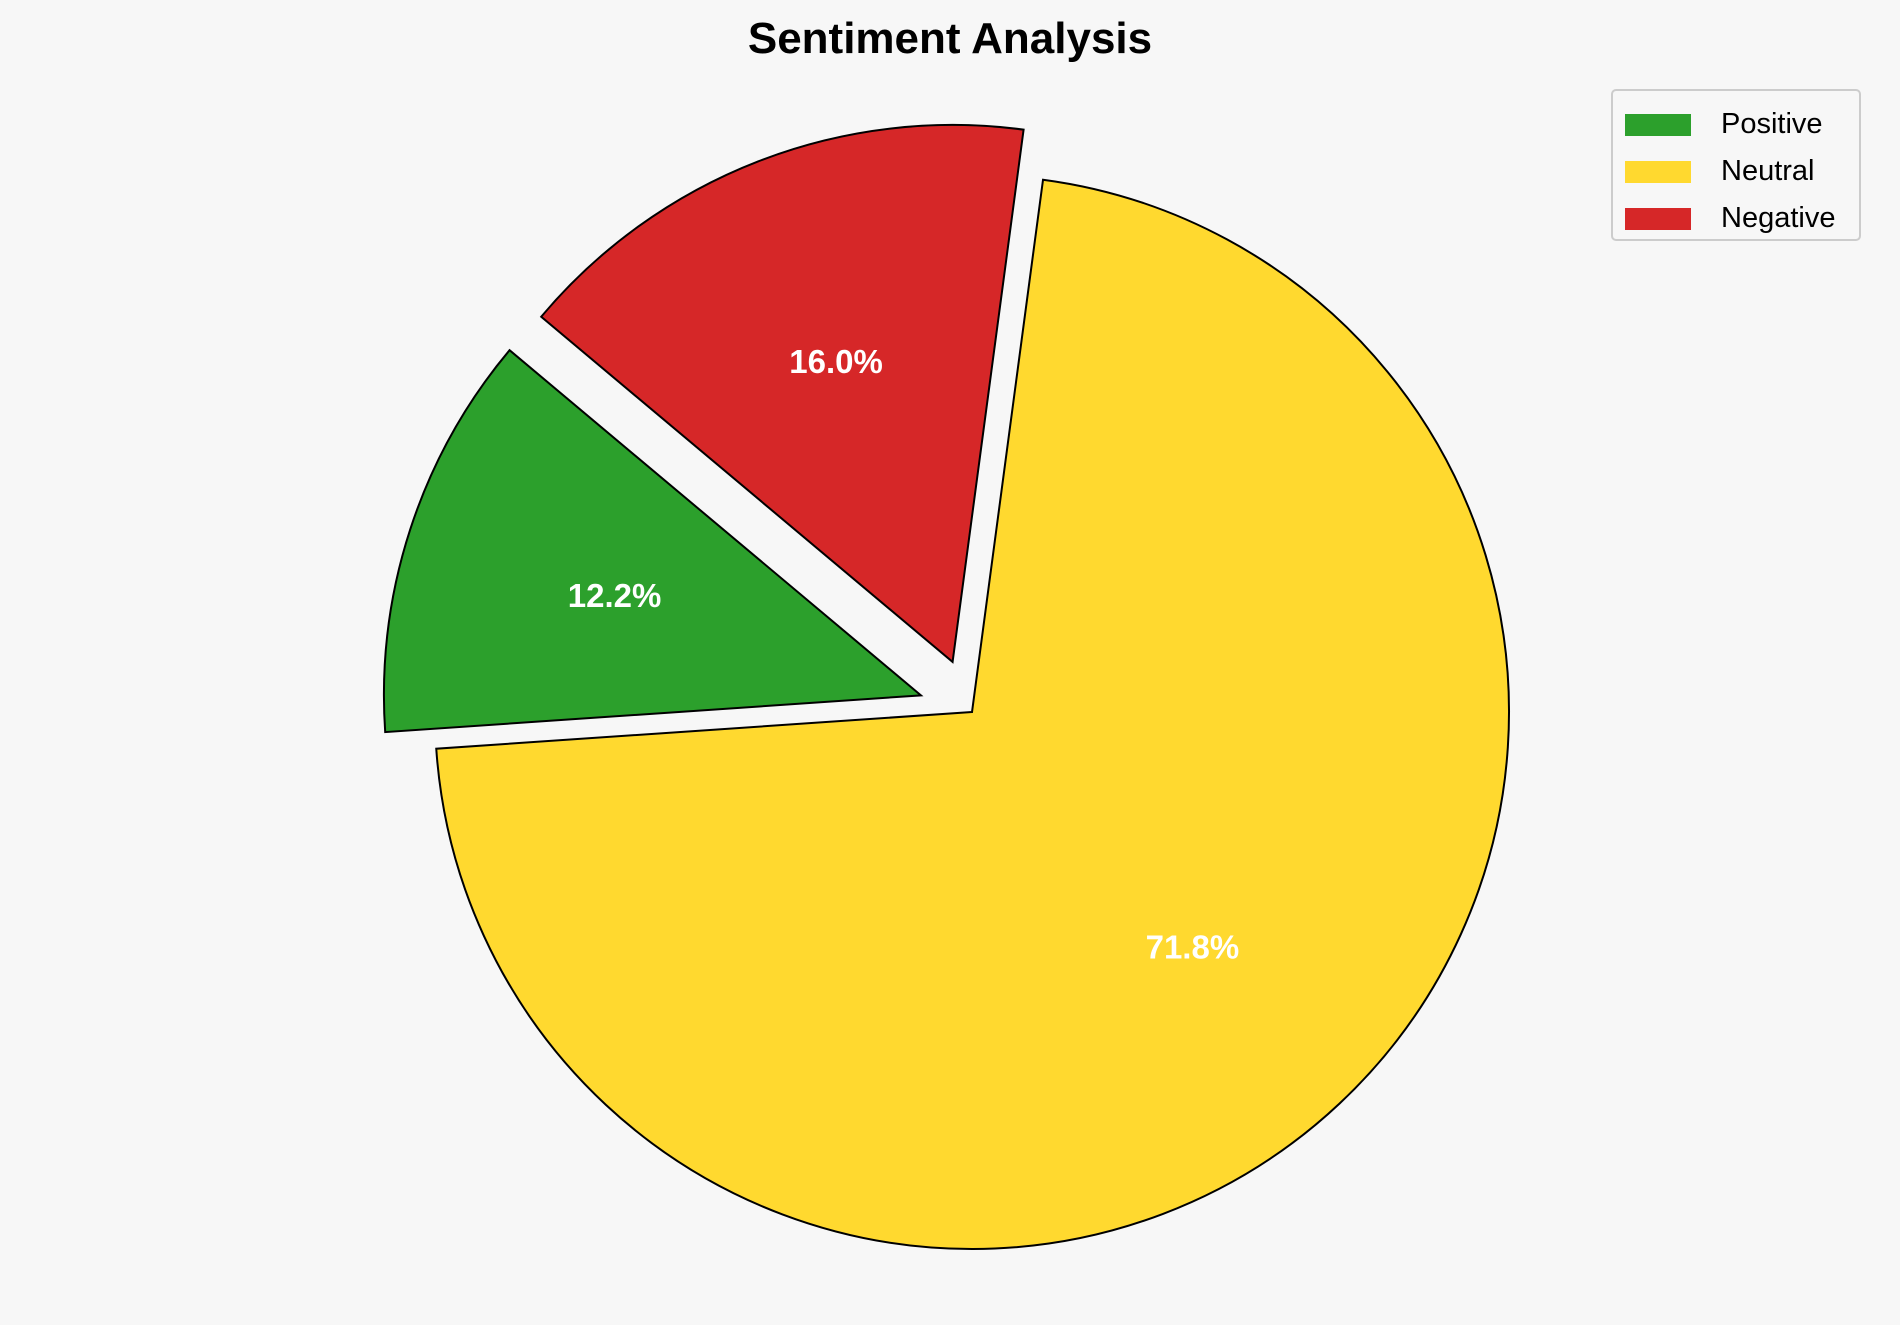 The width and height of the screenshot is (1900, 1325). I want to click on slice-label-negative: 16.0%, so click(836, 361).